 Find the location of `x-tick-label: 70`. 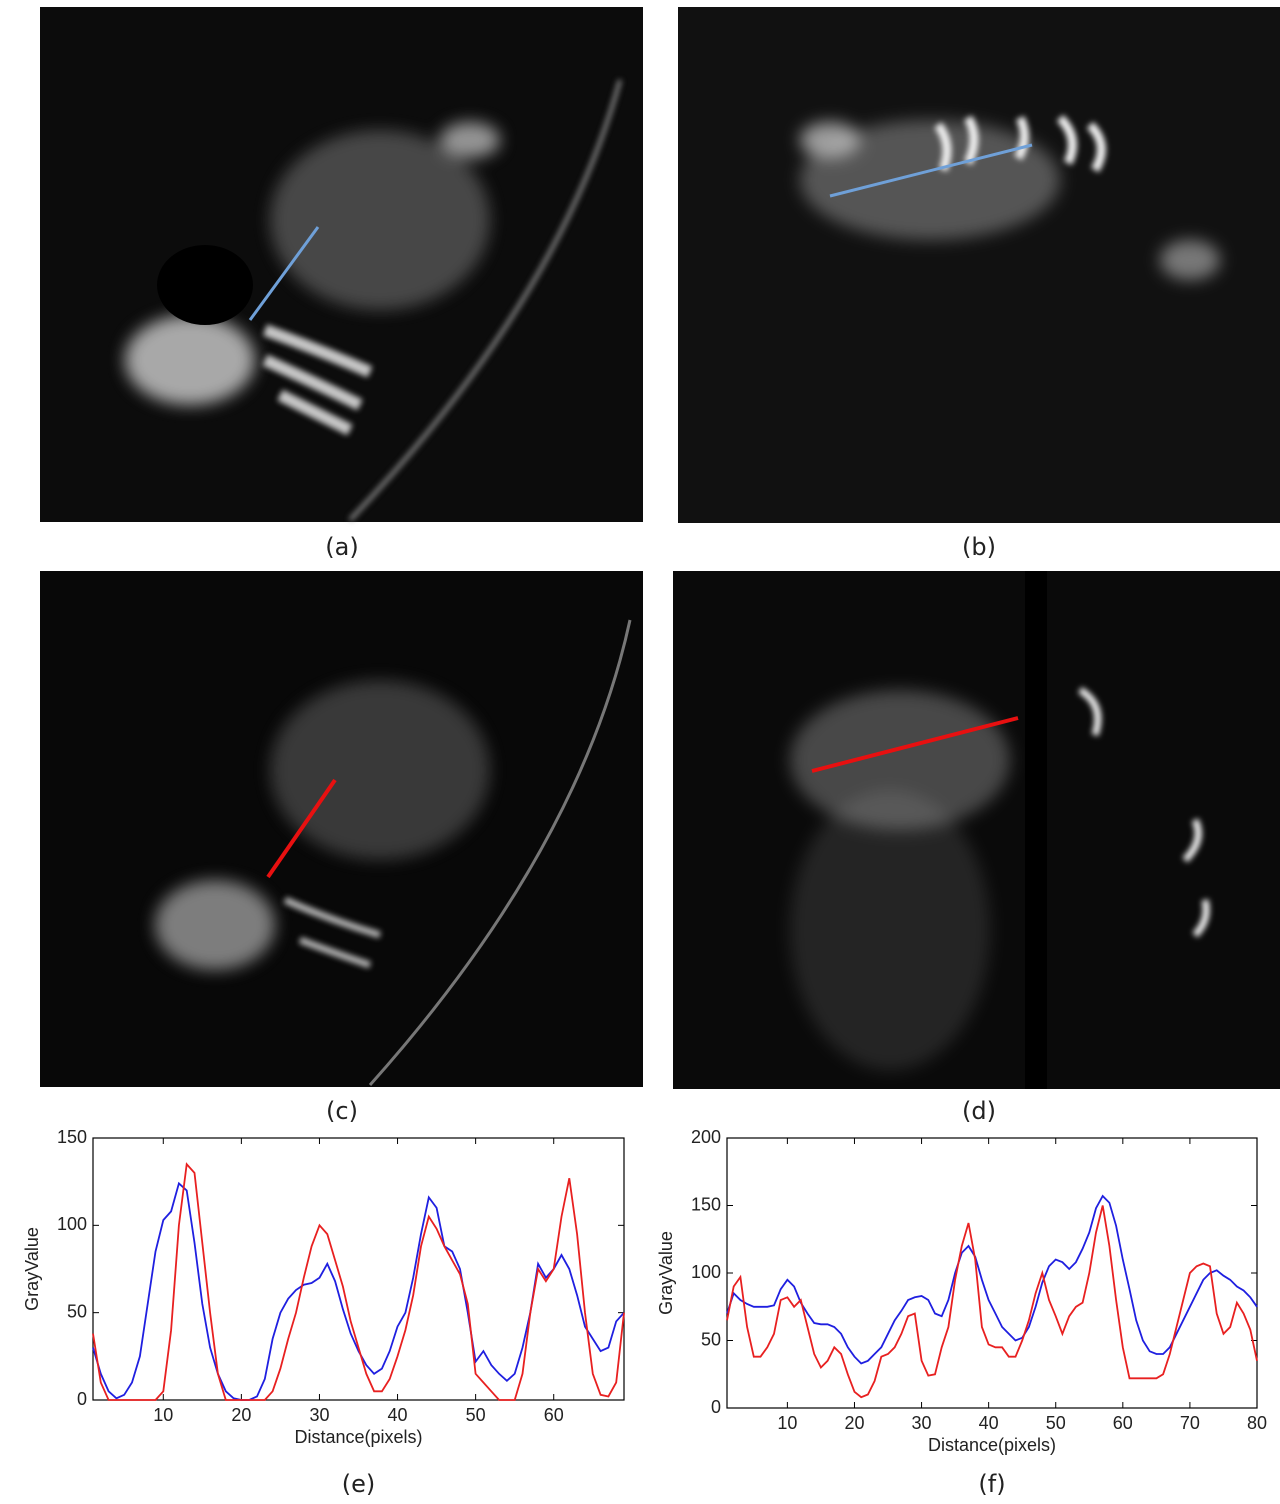

x-tick-label: 70 is located at coordinates (1190, 1423).